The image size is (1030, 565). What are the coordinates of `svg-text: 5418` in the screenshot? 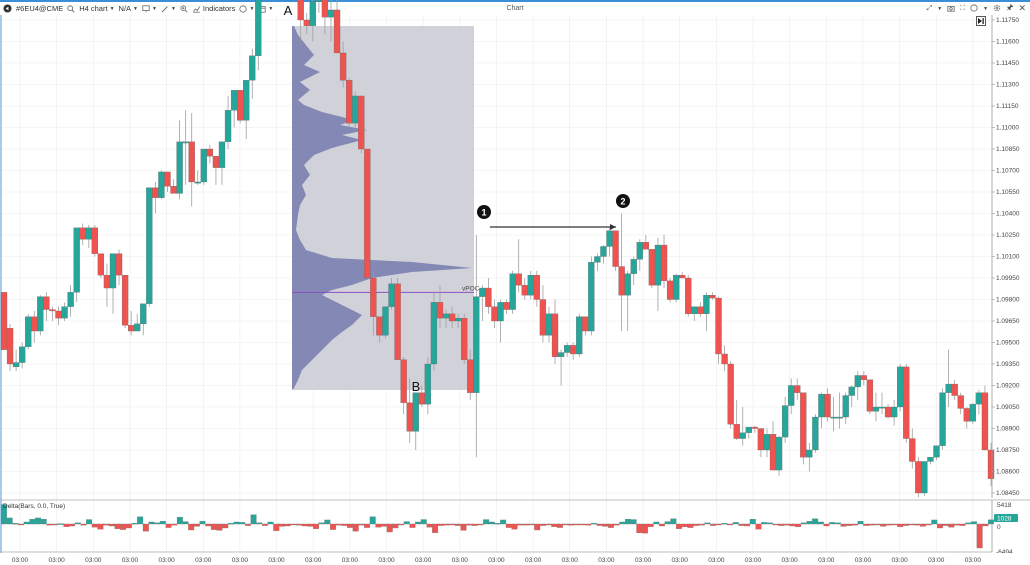 It's located at (1004, 505).